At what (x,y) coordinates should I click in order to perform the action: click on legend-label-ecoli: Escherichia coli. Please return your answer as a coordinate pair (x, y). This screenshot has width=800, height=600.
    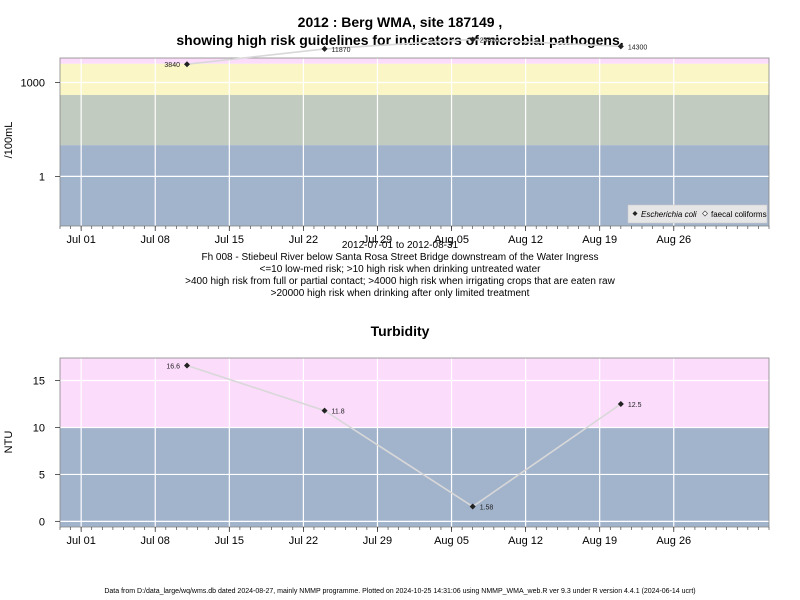
    Looking at the image, I should click on (669, 214).